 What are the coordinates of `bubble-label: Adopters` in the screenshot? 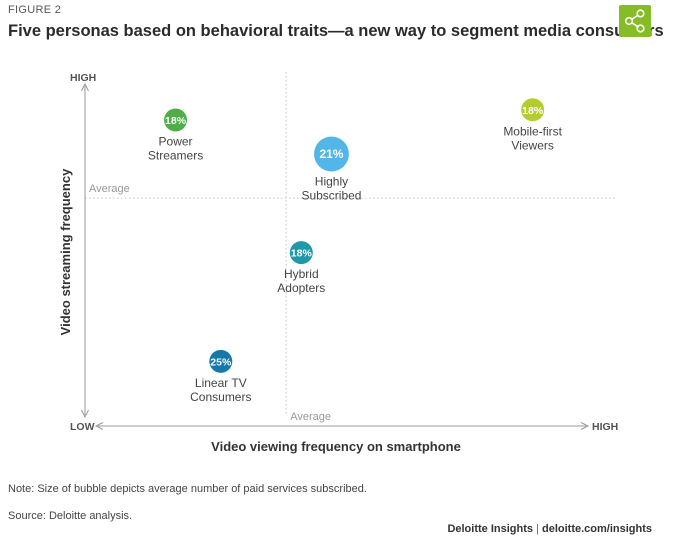 It's located at (301, 288).